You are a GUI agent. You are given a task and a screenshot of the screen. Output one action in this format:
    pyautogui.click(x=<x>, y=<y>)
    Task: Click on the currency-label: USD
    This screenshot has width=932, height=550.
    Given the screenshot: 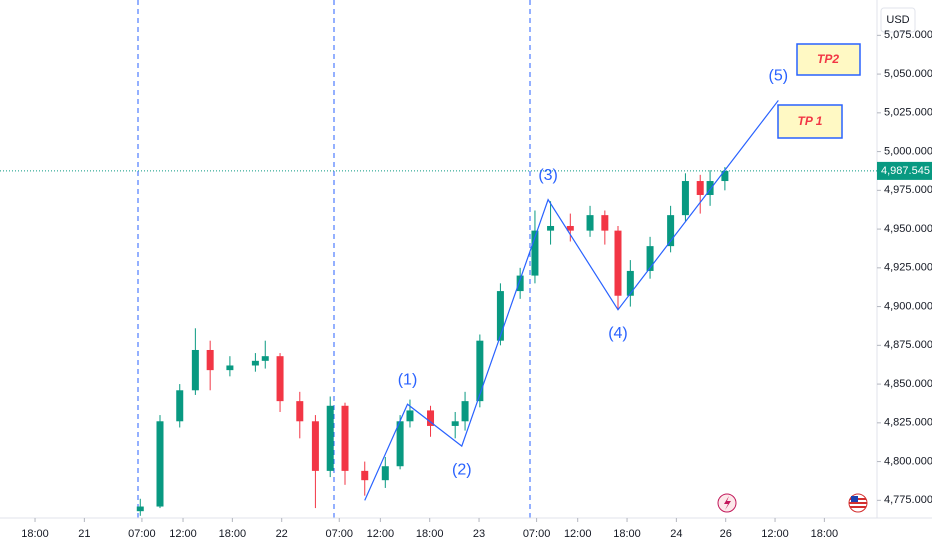 What is the action you would take?
    pyautogui.click(x=897, y=20)
    